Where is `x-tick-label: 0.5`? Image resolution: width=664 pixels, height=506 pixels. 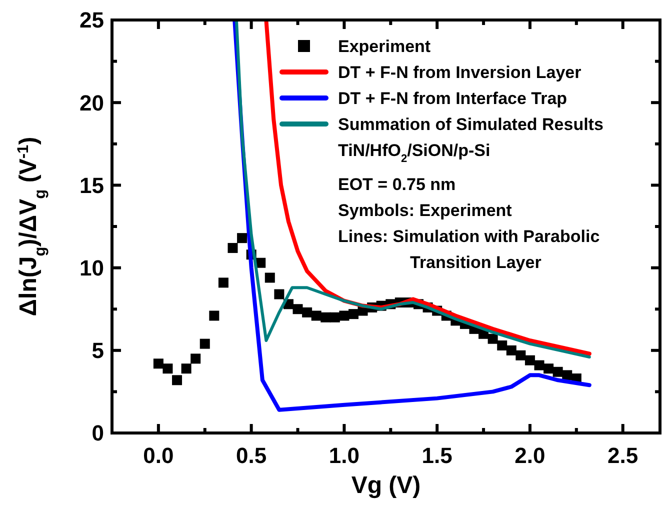
x-tick-label: 0.5 is located at coordinates (251, 455).